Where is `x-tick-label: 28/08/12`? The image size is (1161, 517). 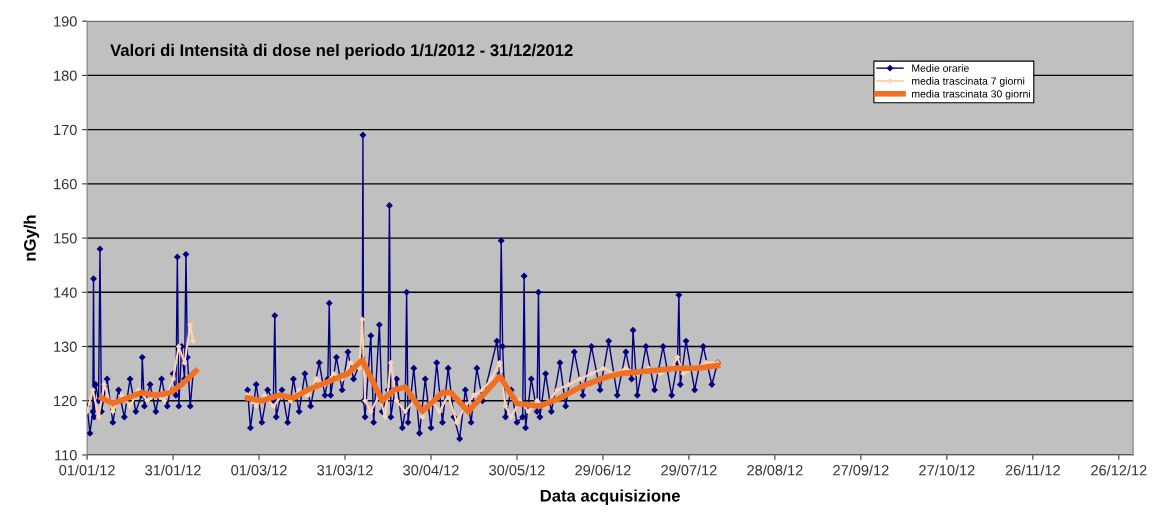
x-tick-label: 28/08/12 is located at coordinates (775, 470).